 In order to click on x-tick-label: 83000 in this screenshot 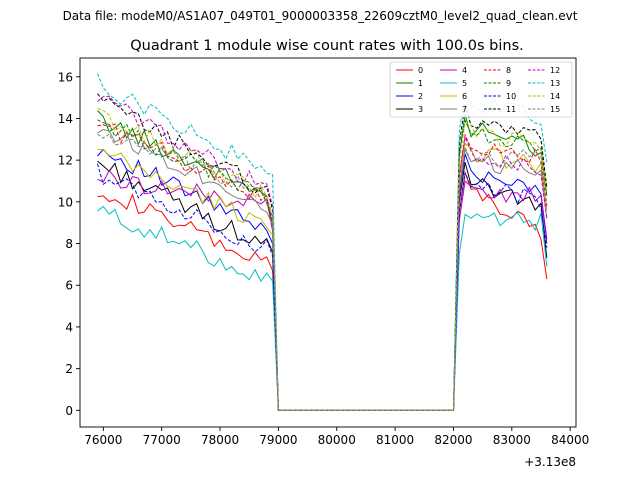, I will do `click(512, 440)`.